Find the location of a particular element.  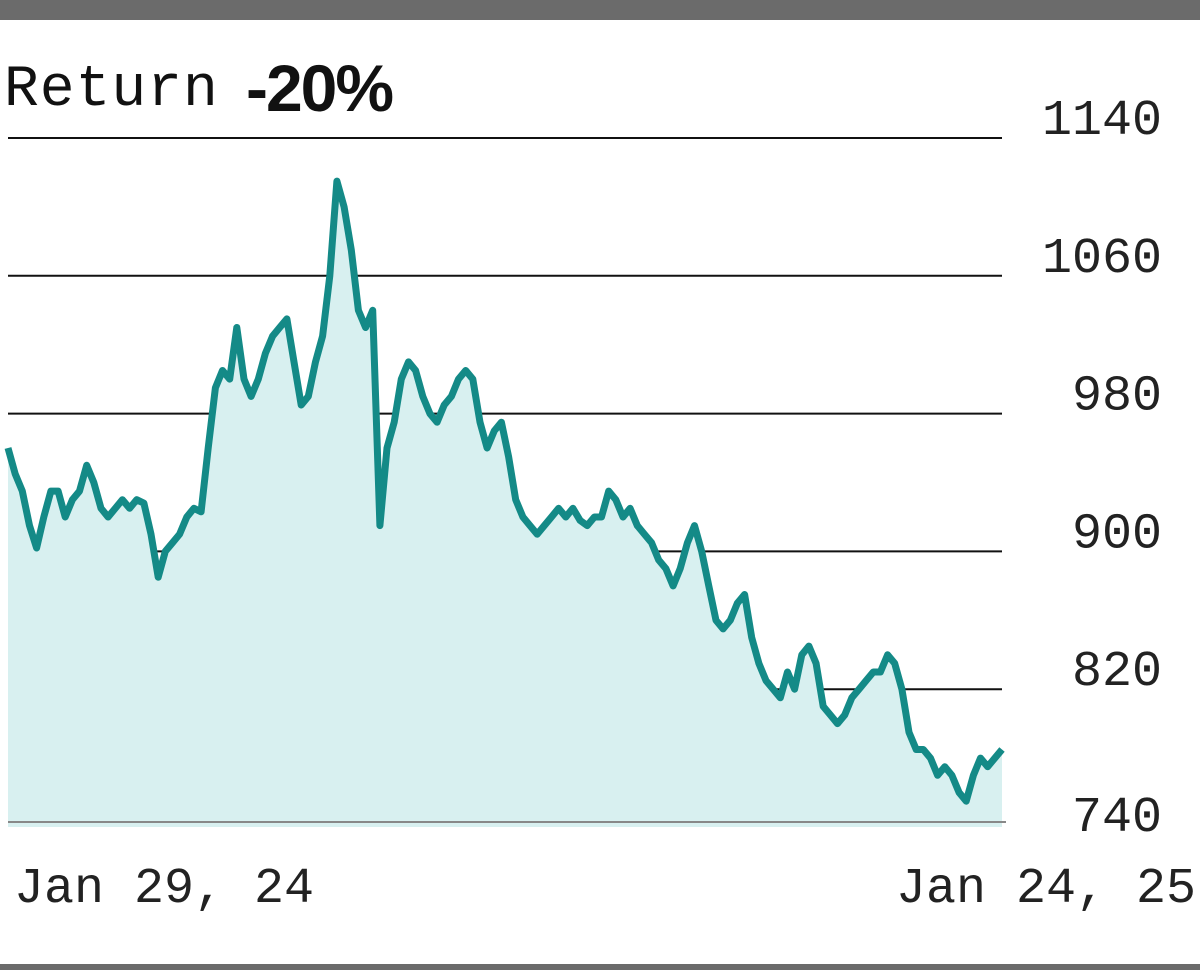

y-tick-label-1060: 1060 is located at coordinates (1102, 259).